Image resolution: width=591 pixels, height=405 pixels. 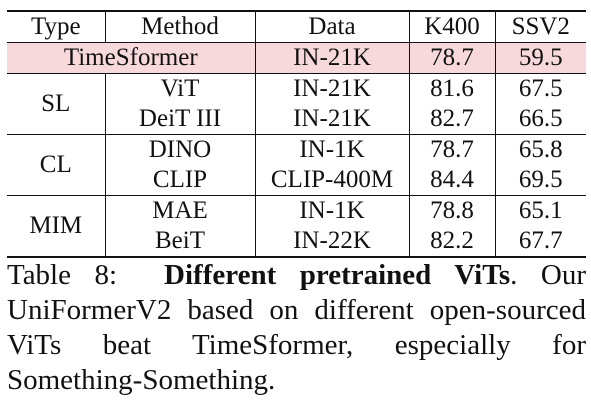 I want to click on table-row: CL DINO IN-1K 78.7 65.8, so click(x=296, y=165).